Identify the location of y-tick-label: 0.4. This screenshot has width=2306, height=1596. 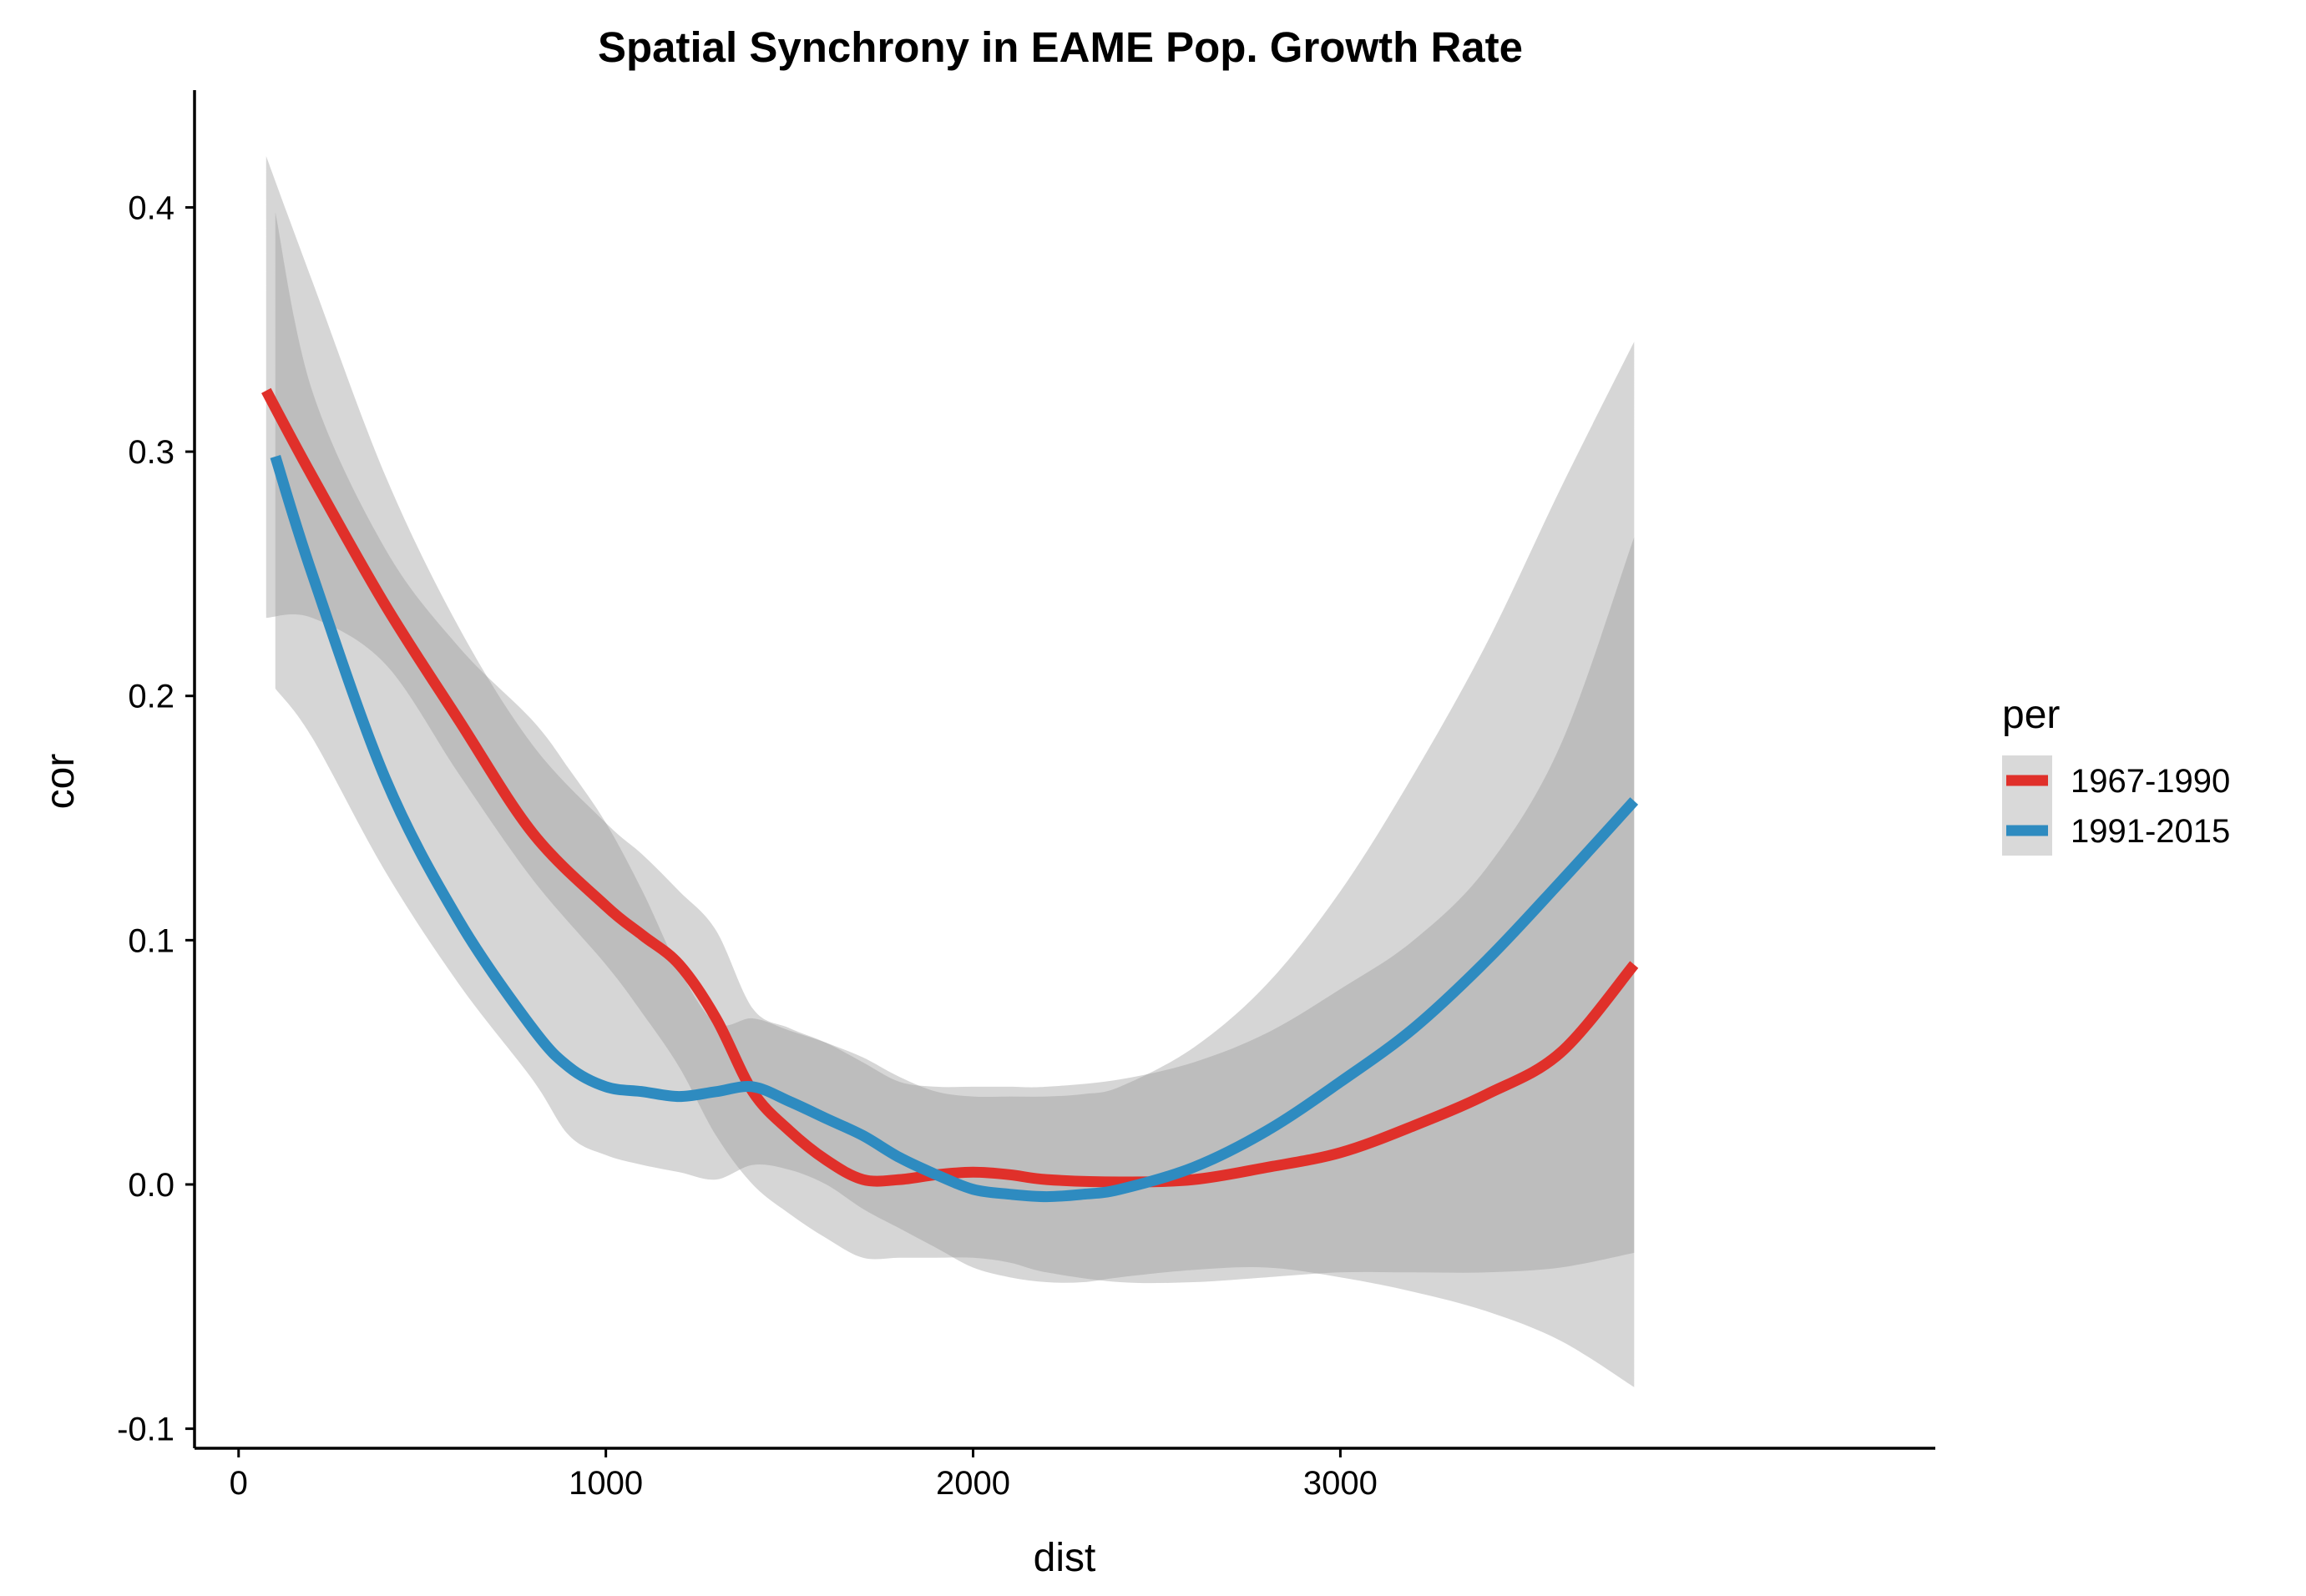
(151, 207).